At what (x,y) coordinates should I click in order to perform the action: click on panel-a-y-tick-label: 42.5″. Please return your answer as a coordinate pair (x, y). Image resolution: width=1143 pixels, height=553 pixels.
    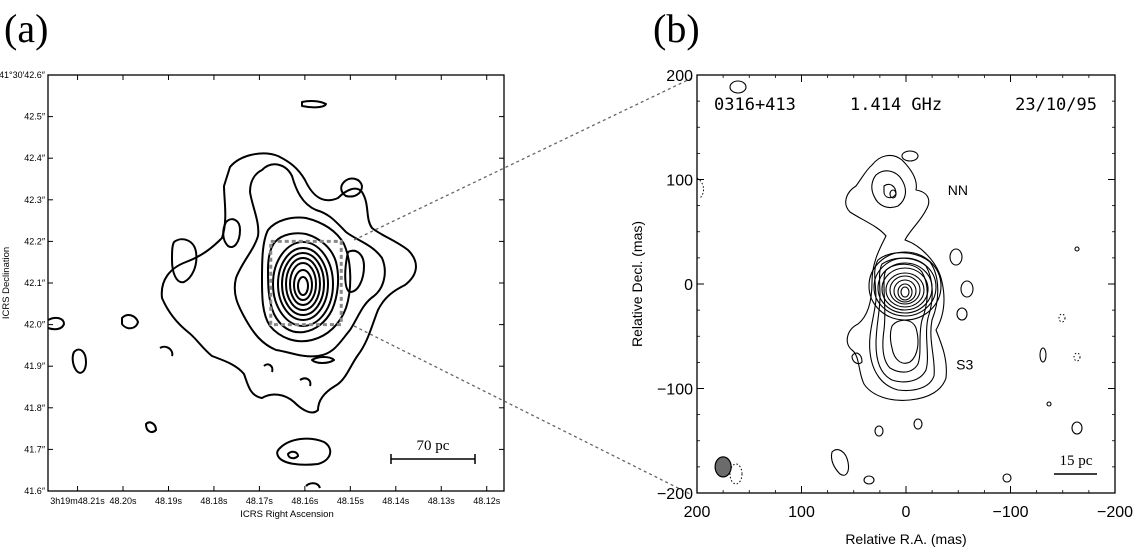
    Looking at the image, I should click on (35, 117).